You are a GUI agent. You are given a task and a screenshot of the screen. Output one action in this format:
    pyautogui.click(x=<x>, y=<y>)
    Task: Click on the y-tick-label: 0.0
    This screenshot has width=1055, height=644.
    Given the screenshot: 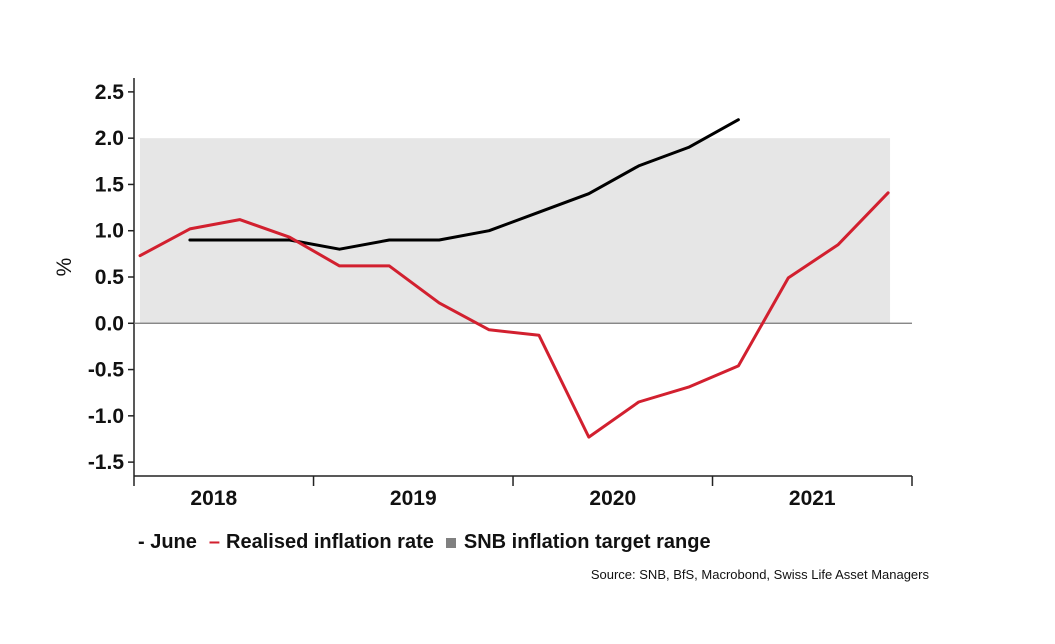 What is the action you would take?
    pyautogui.click(x=109, y=323)
    